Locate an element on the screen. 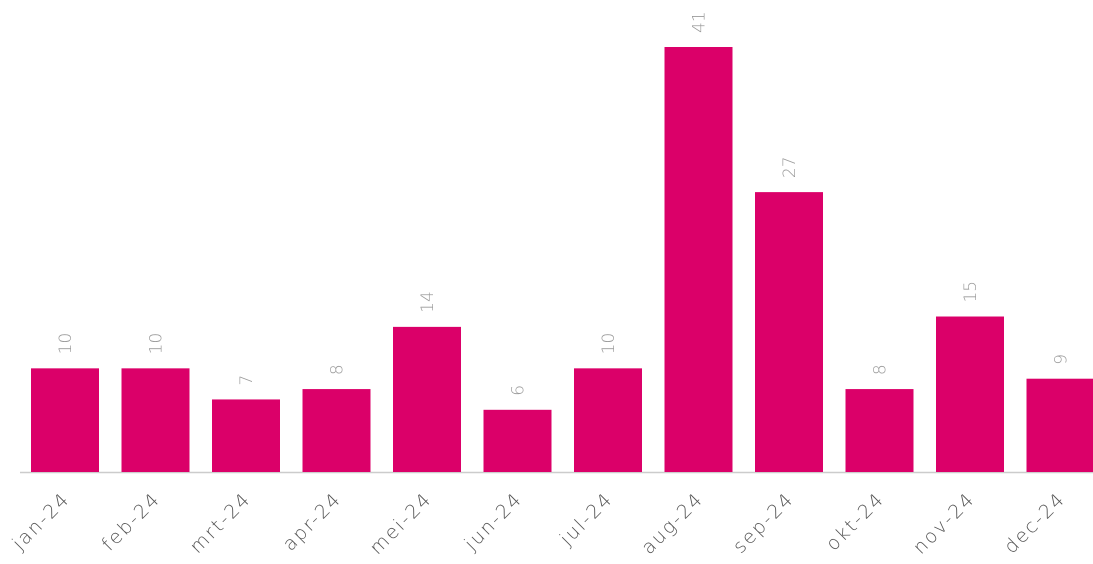 This screenshot has height=564, width=1093. value-label-apr-24: 8 is located at coordinates (338, 369).